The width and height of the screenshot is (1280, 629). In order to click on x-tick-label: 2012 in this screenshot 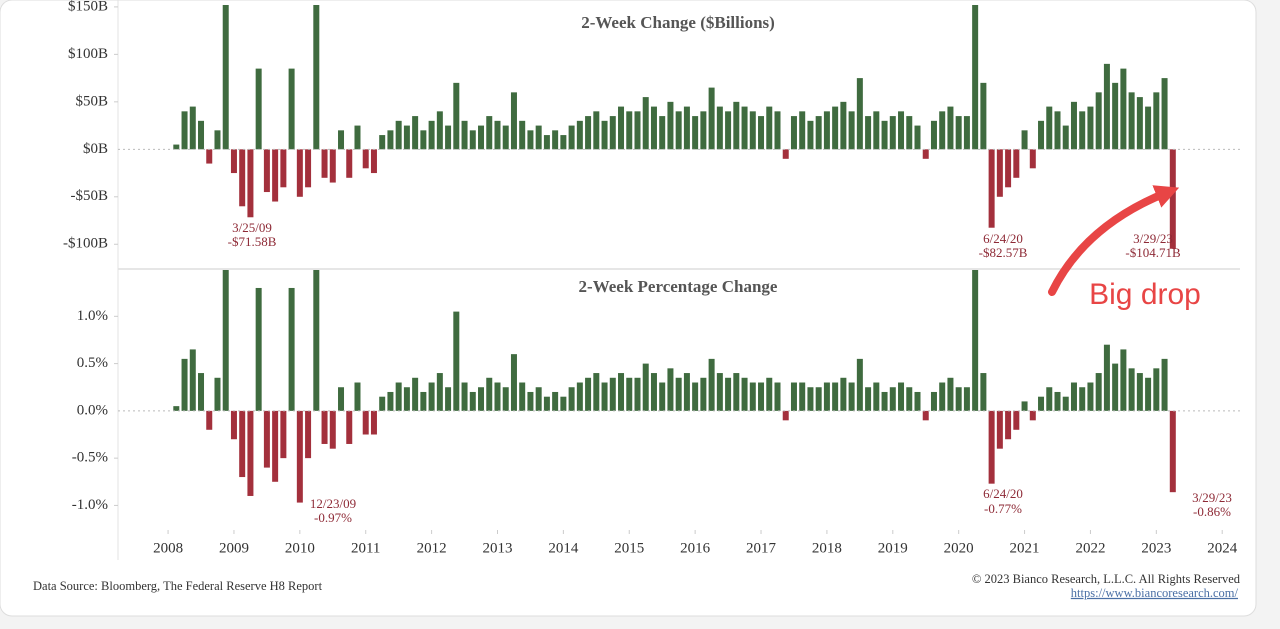, I will do `click(432, 548)`.